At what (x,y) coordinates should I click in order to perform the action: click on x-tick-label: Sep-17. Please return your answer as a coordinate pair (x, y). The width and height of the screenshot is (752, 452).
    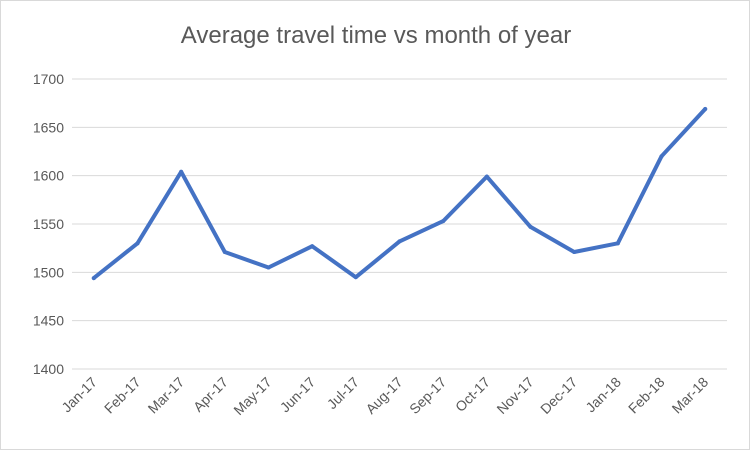
    Looking at the image, I should click on (427, 395).